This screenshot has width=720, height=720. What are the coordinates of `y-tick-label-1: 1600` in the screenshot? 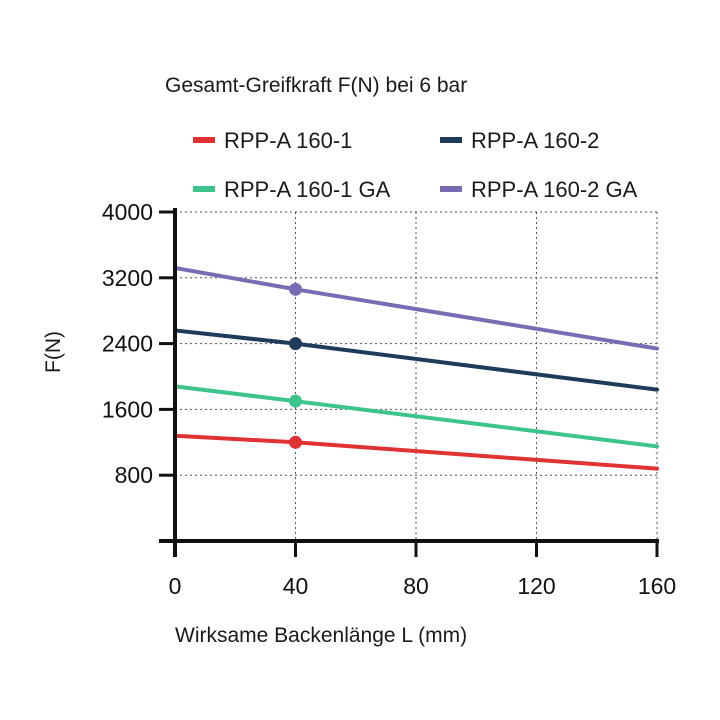 It's located at (127, 409).